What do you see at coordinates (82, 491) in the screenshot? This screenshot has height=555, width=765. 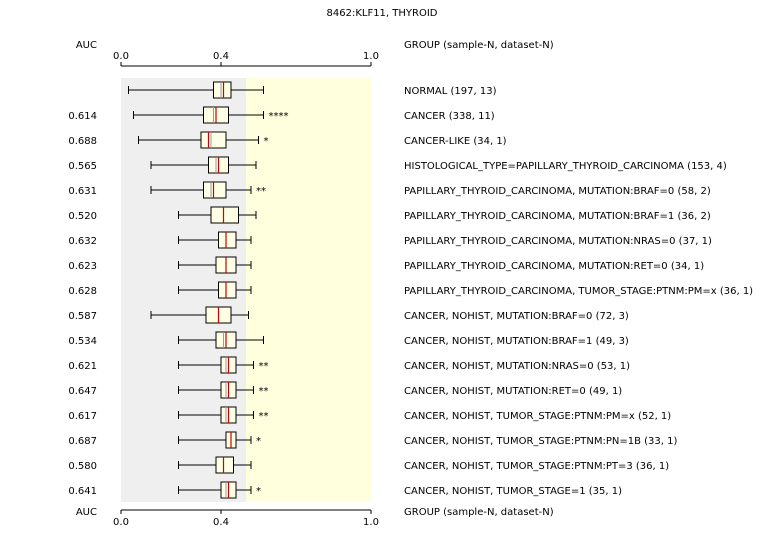 I see `auc-value: 0.641` at bounding box center [82, 491].